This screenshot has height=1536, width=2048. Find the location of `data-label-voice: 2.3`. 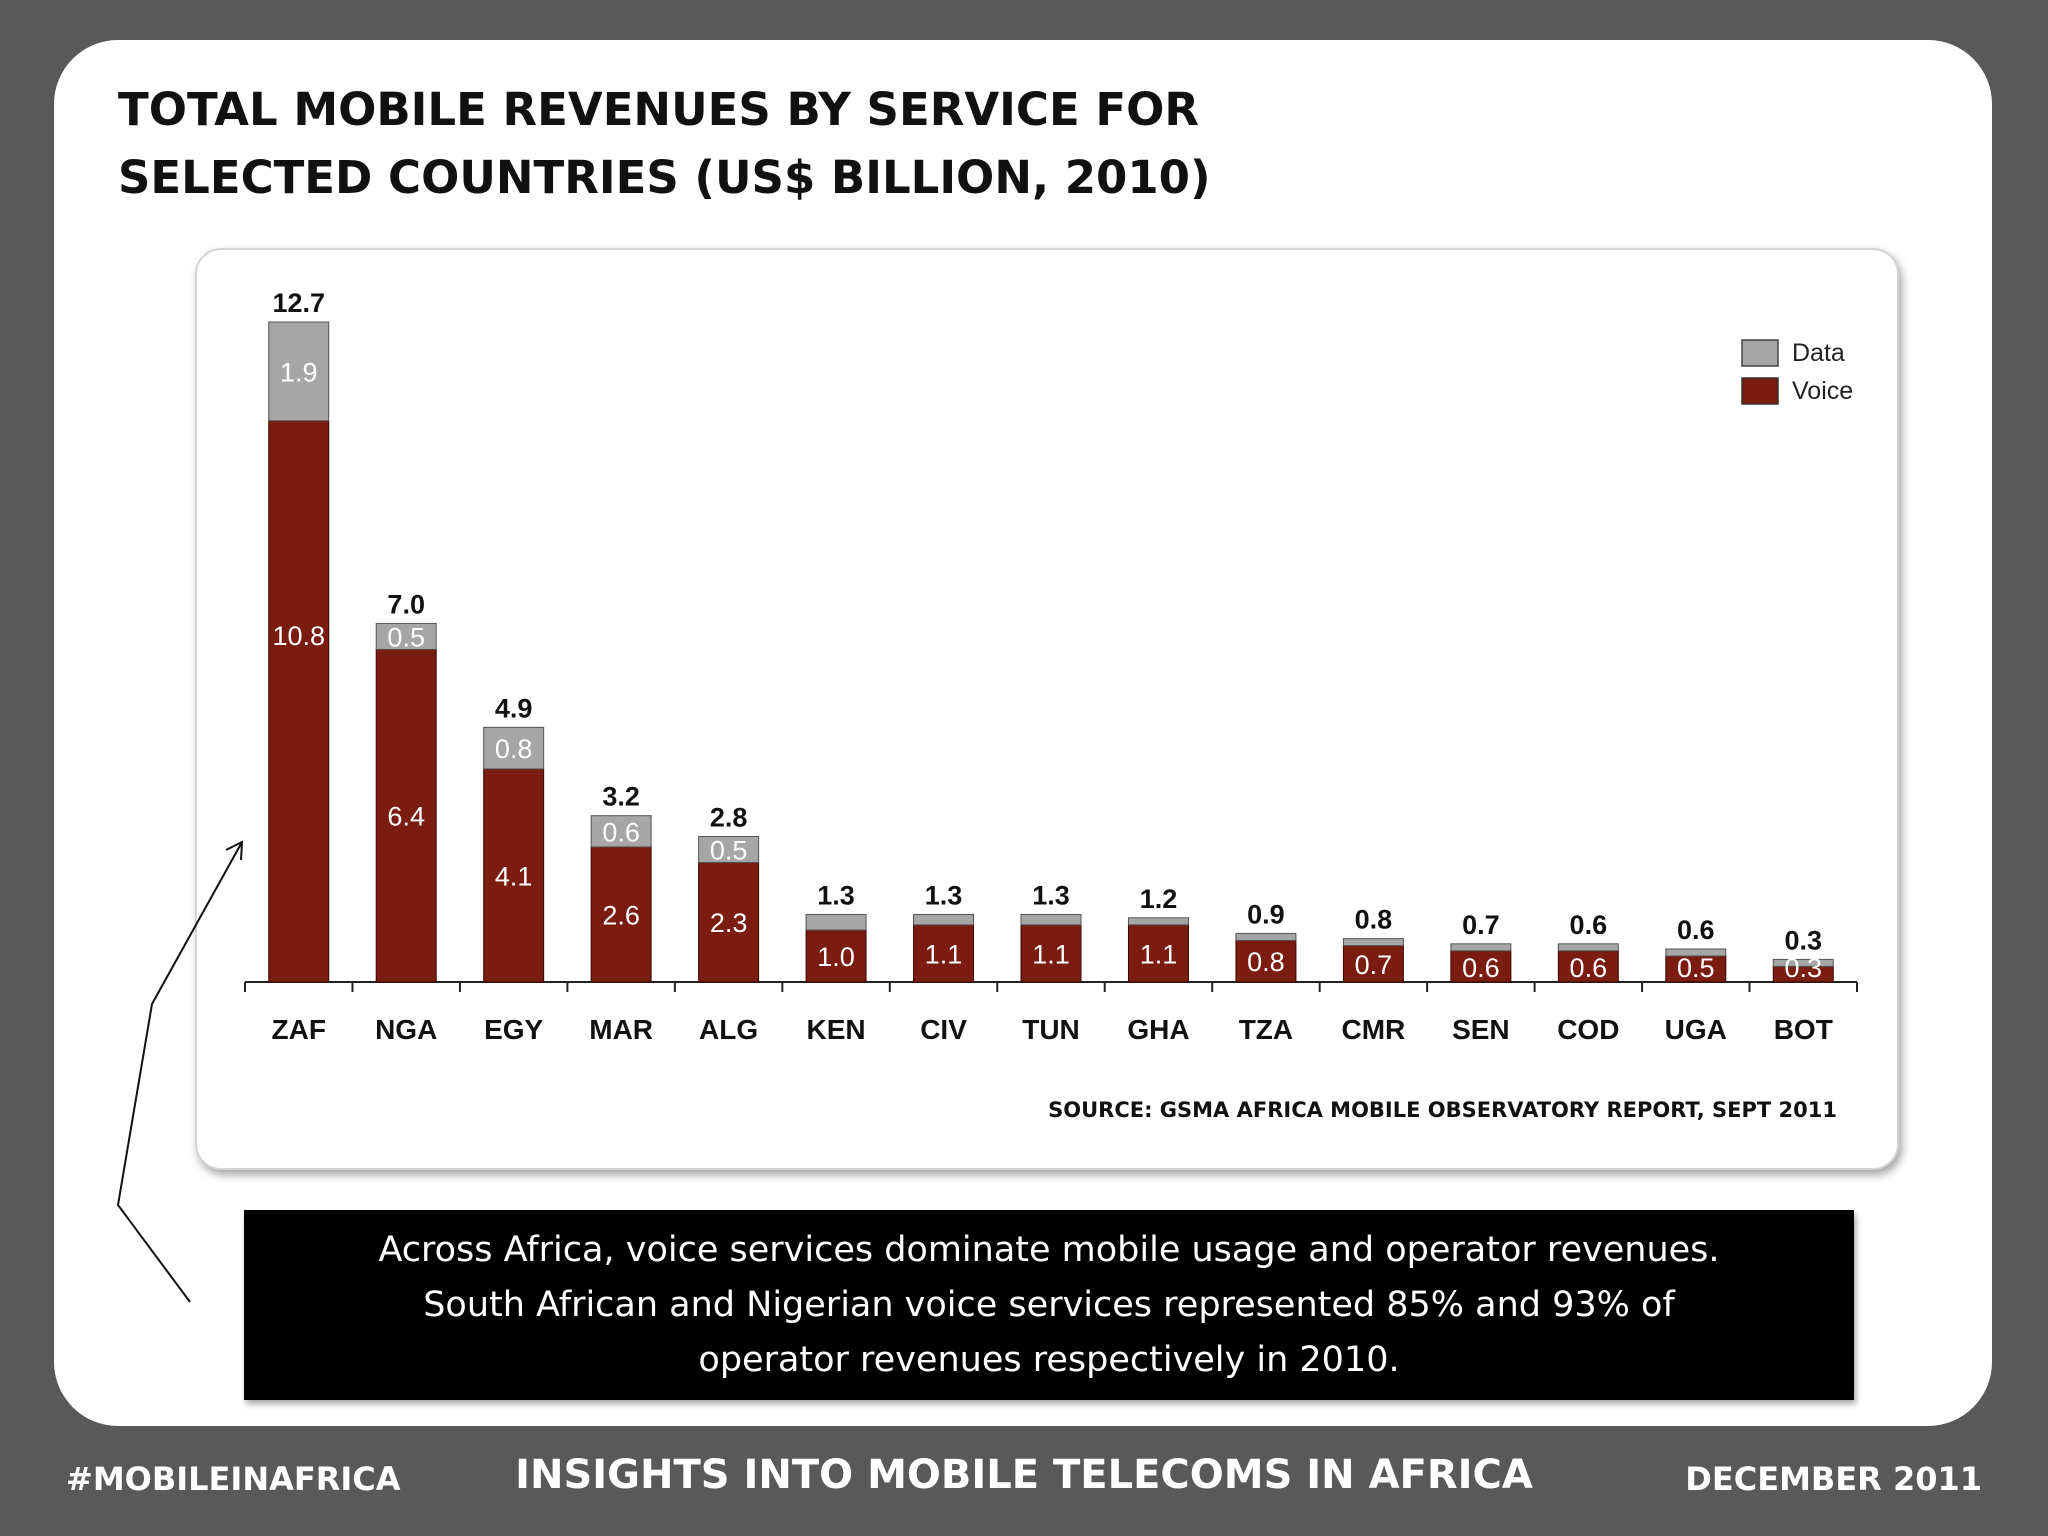

data-label-voice: 2.3 is located at coordinates (729, 923).